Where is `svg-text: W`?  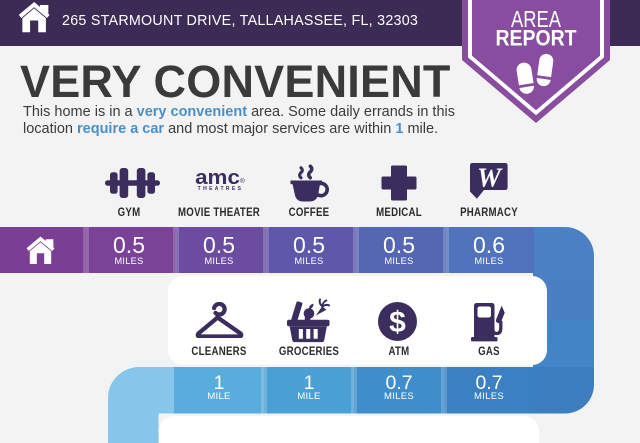
svg-text: W is located at coordinates (490, 178).